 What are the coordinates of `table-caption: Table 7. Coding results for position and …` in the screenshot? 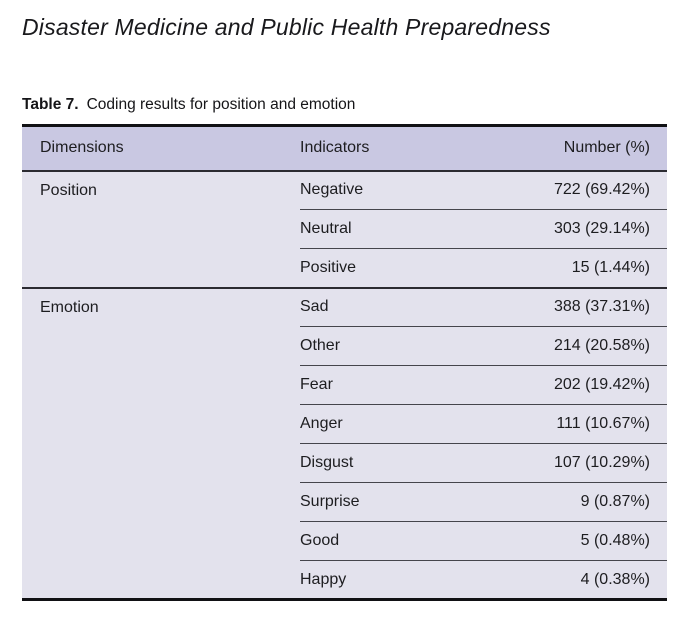 It's located at (351, 105).